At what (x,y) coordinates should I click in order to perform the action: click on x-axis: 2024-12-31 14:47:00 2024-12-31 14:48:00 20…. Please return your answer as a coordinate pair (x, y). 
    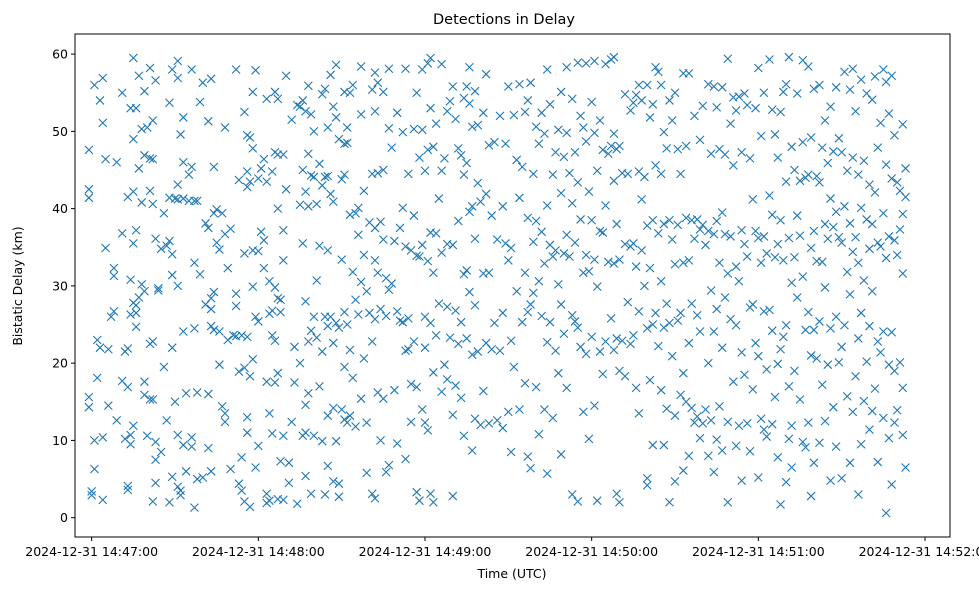
    Looking at the image, I should click on (502, 548).